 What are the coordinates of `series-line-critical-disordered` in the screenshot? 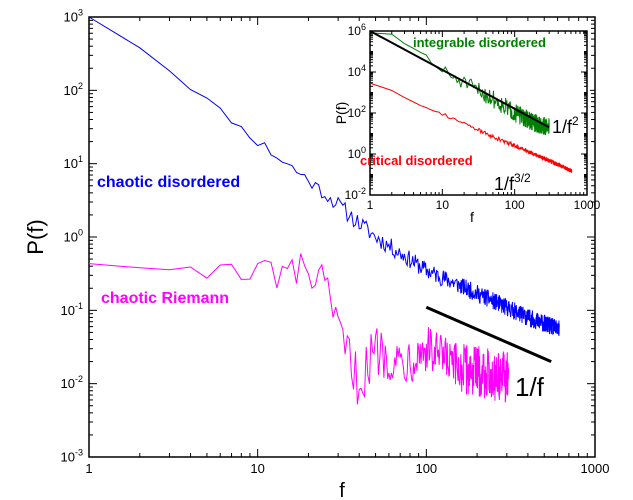 It's located at (471, 127).